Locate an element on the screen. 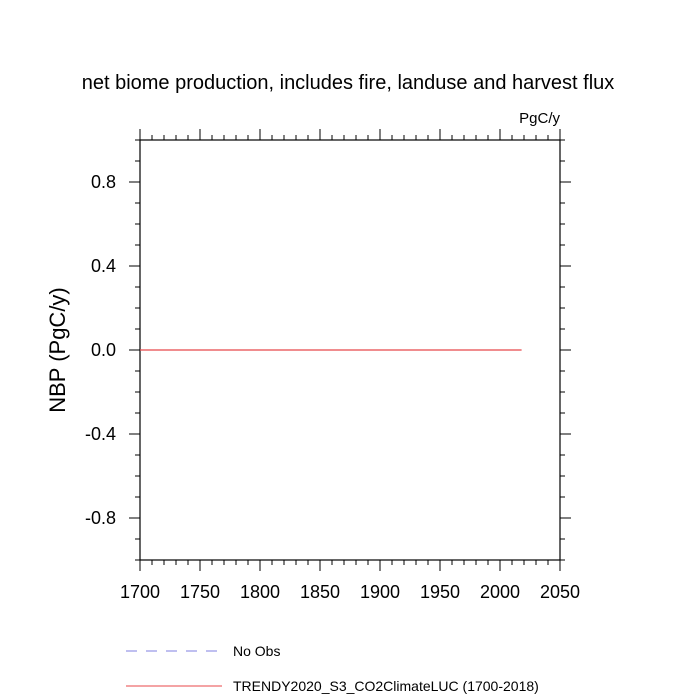  x-tick-label: 1700 is located at coordinates (140, 592).